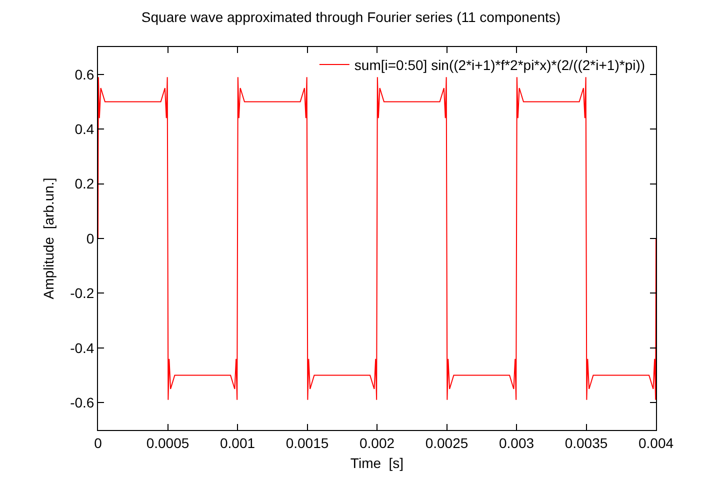 This screenshot has height=491, width=702. Describe the element at coordinates (377, 442) in the screenshot. I see `x-tick-label: 0.002` at that location.